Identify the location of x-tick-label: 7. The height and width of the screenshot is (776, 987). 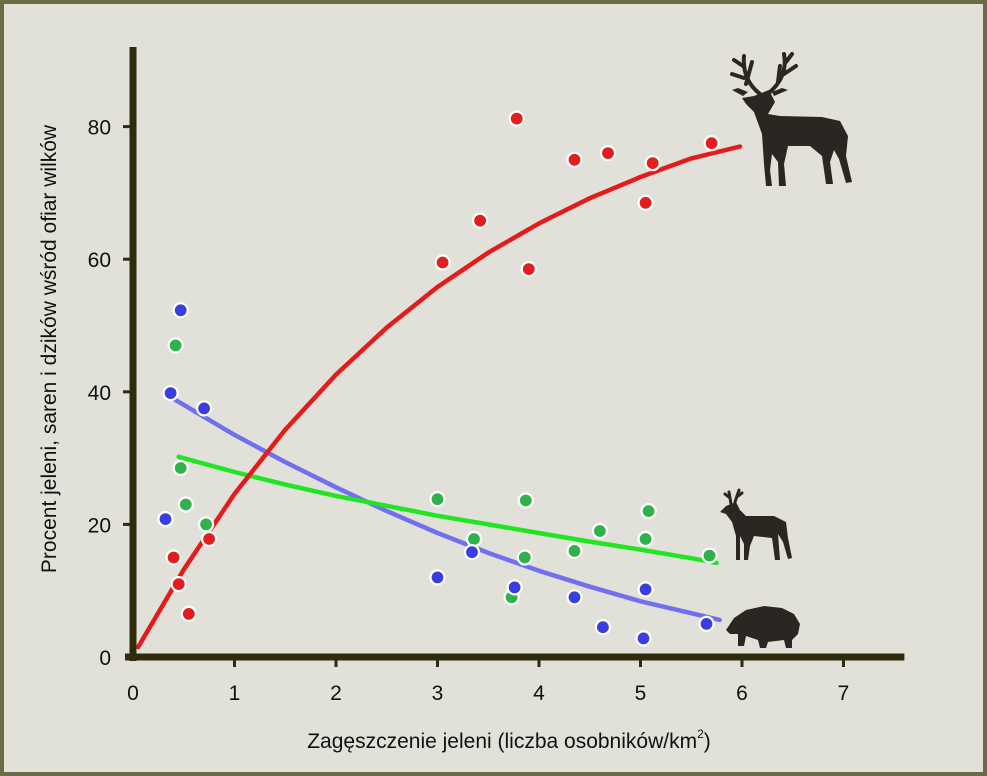
(844, 693).